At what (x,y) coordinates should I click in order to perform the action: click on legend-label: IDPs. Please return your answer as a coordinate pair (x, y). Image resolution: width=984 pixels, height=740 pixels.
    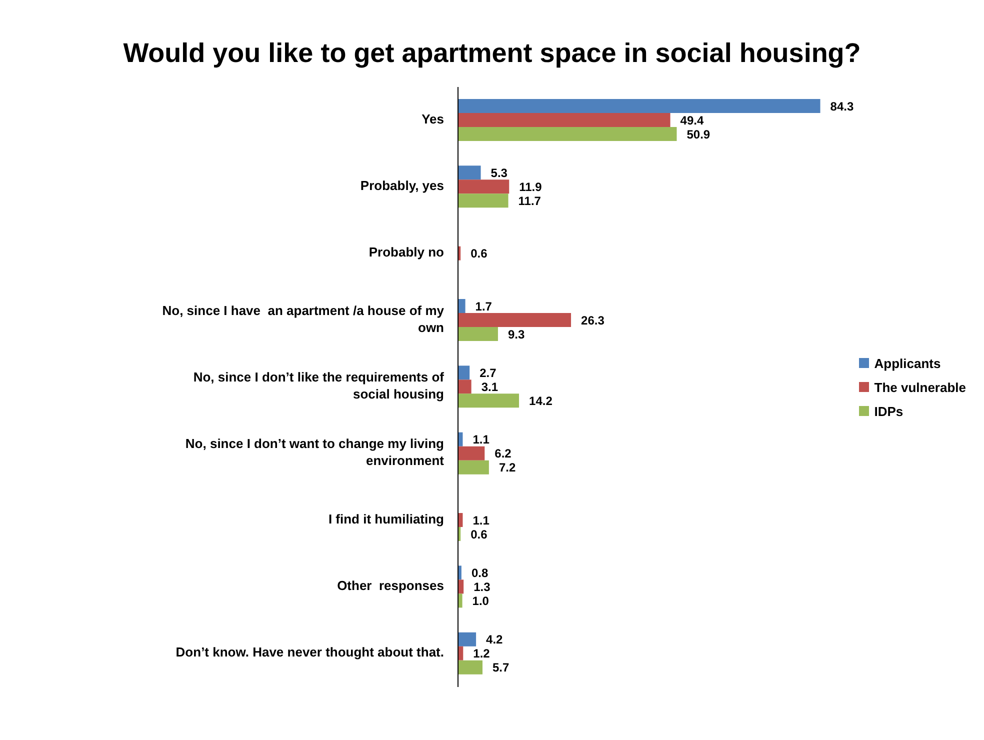
    Looking at the image, I should click on (889, 411).